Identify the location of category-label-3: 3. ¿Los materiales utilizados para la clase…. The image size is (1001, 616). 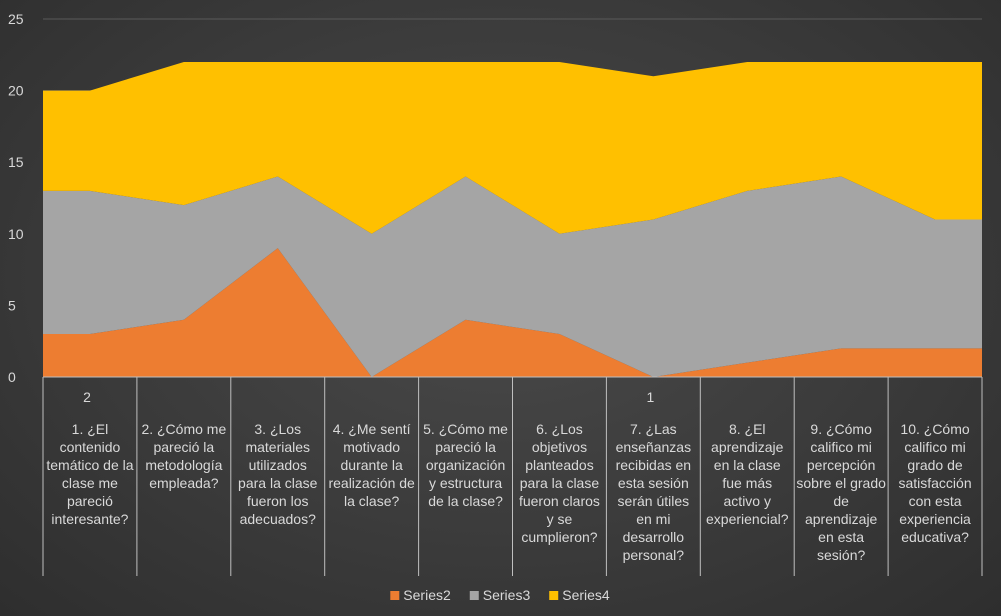
(278, 474).